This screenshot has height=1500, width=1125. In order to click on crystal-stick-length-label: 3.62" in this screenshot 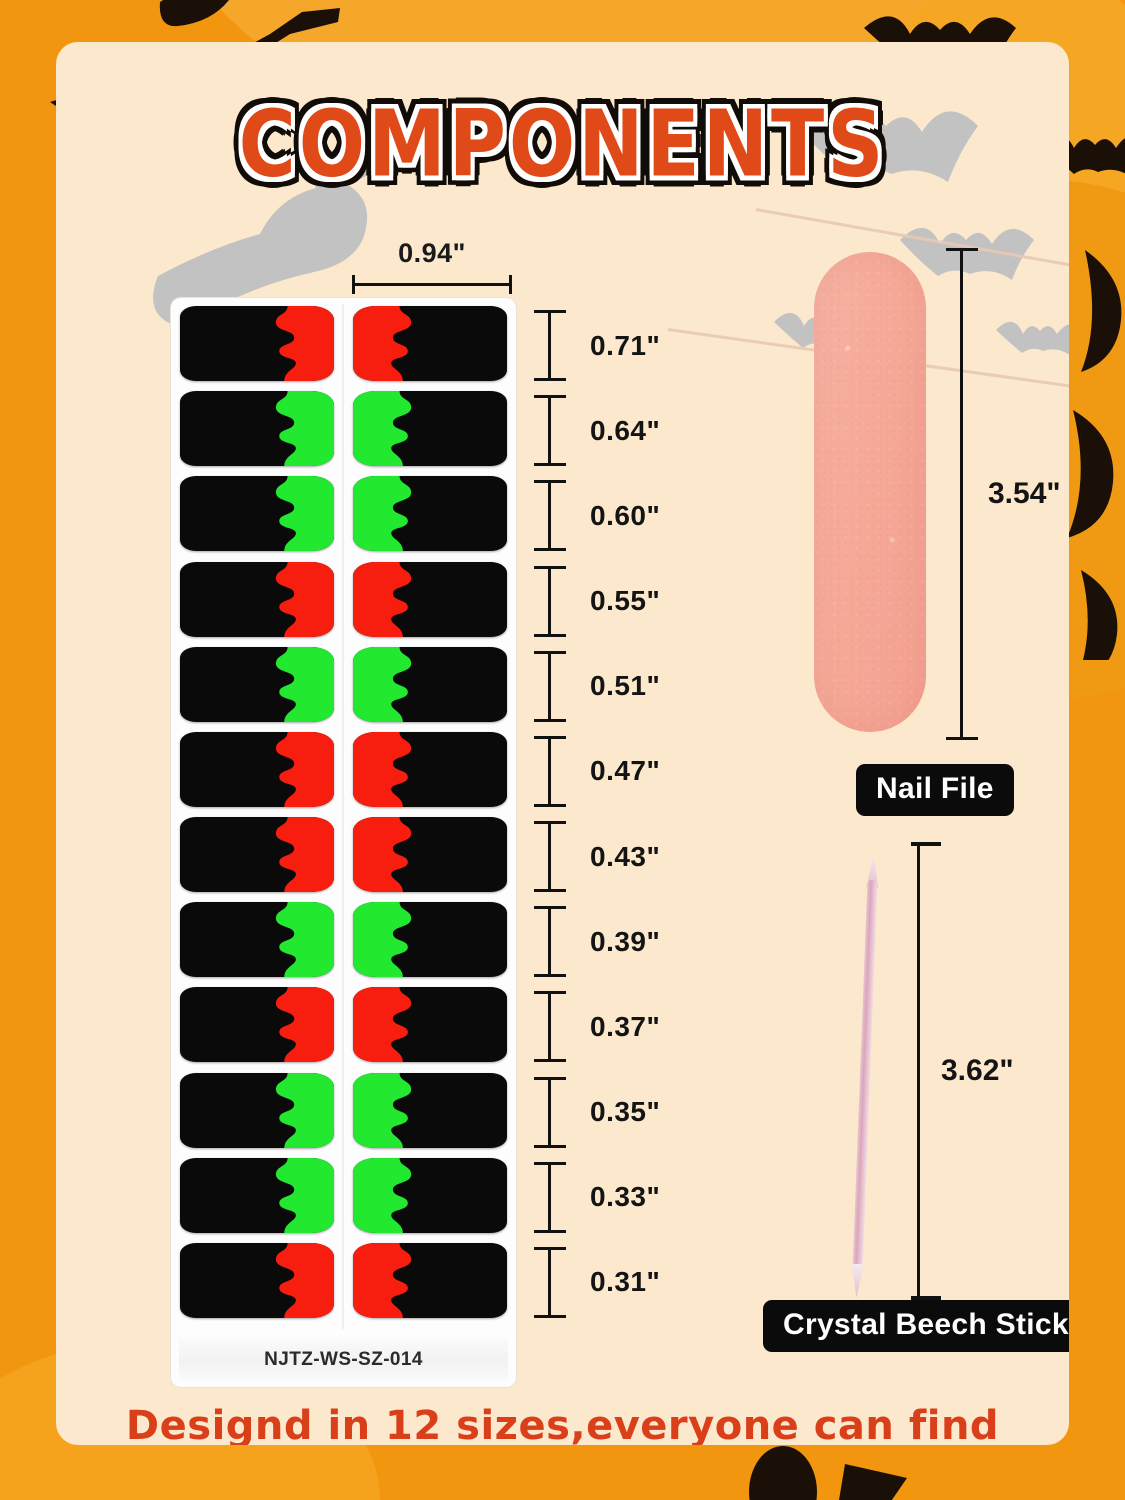, I will do `click(977, 1070)`.